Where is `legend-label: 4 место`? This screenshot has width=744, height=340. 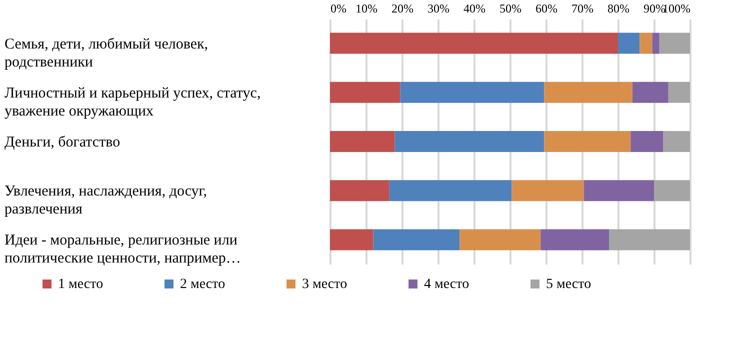
legend-label: 4 место is located at coordinates (447, 284).